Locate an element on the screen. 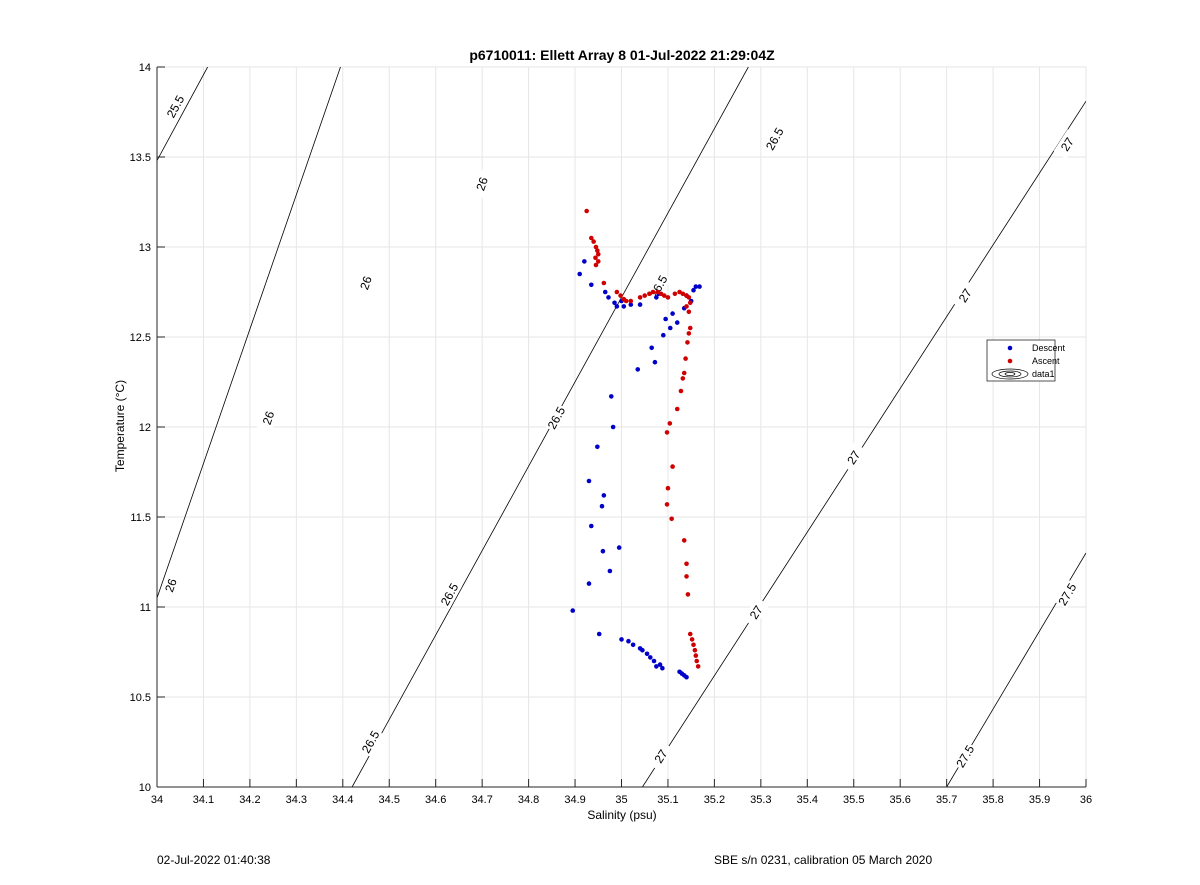  footer-calibration: SBE s/n 0231, calibration 05 March 2020 is located at coordinates (823, 860).